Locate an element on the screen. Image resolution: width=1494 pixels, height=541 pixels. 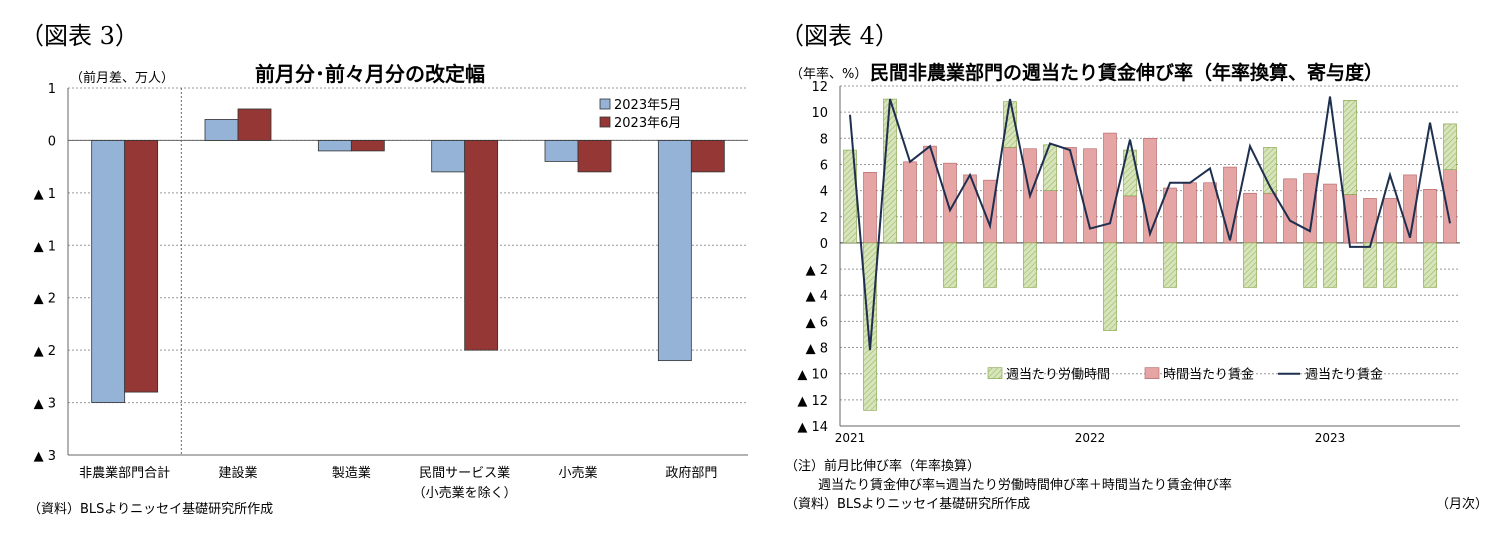
right-note-1: （注）前月比伸び率（年率換算） is located at coordinates (883, 466).